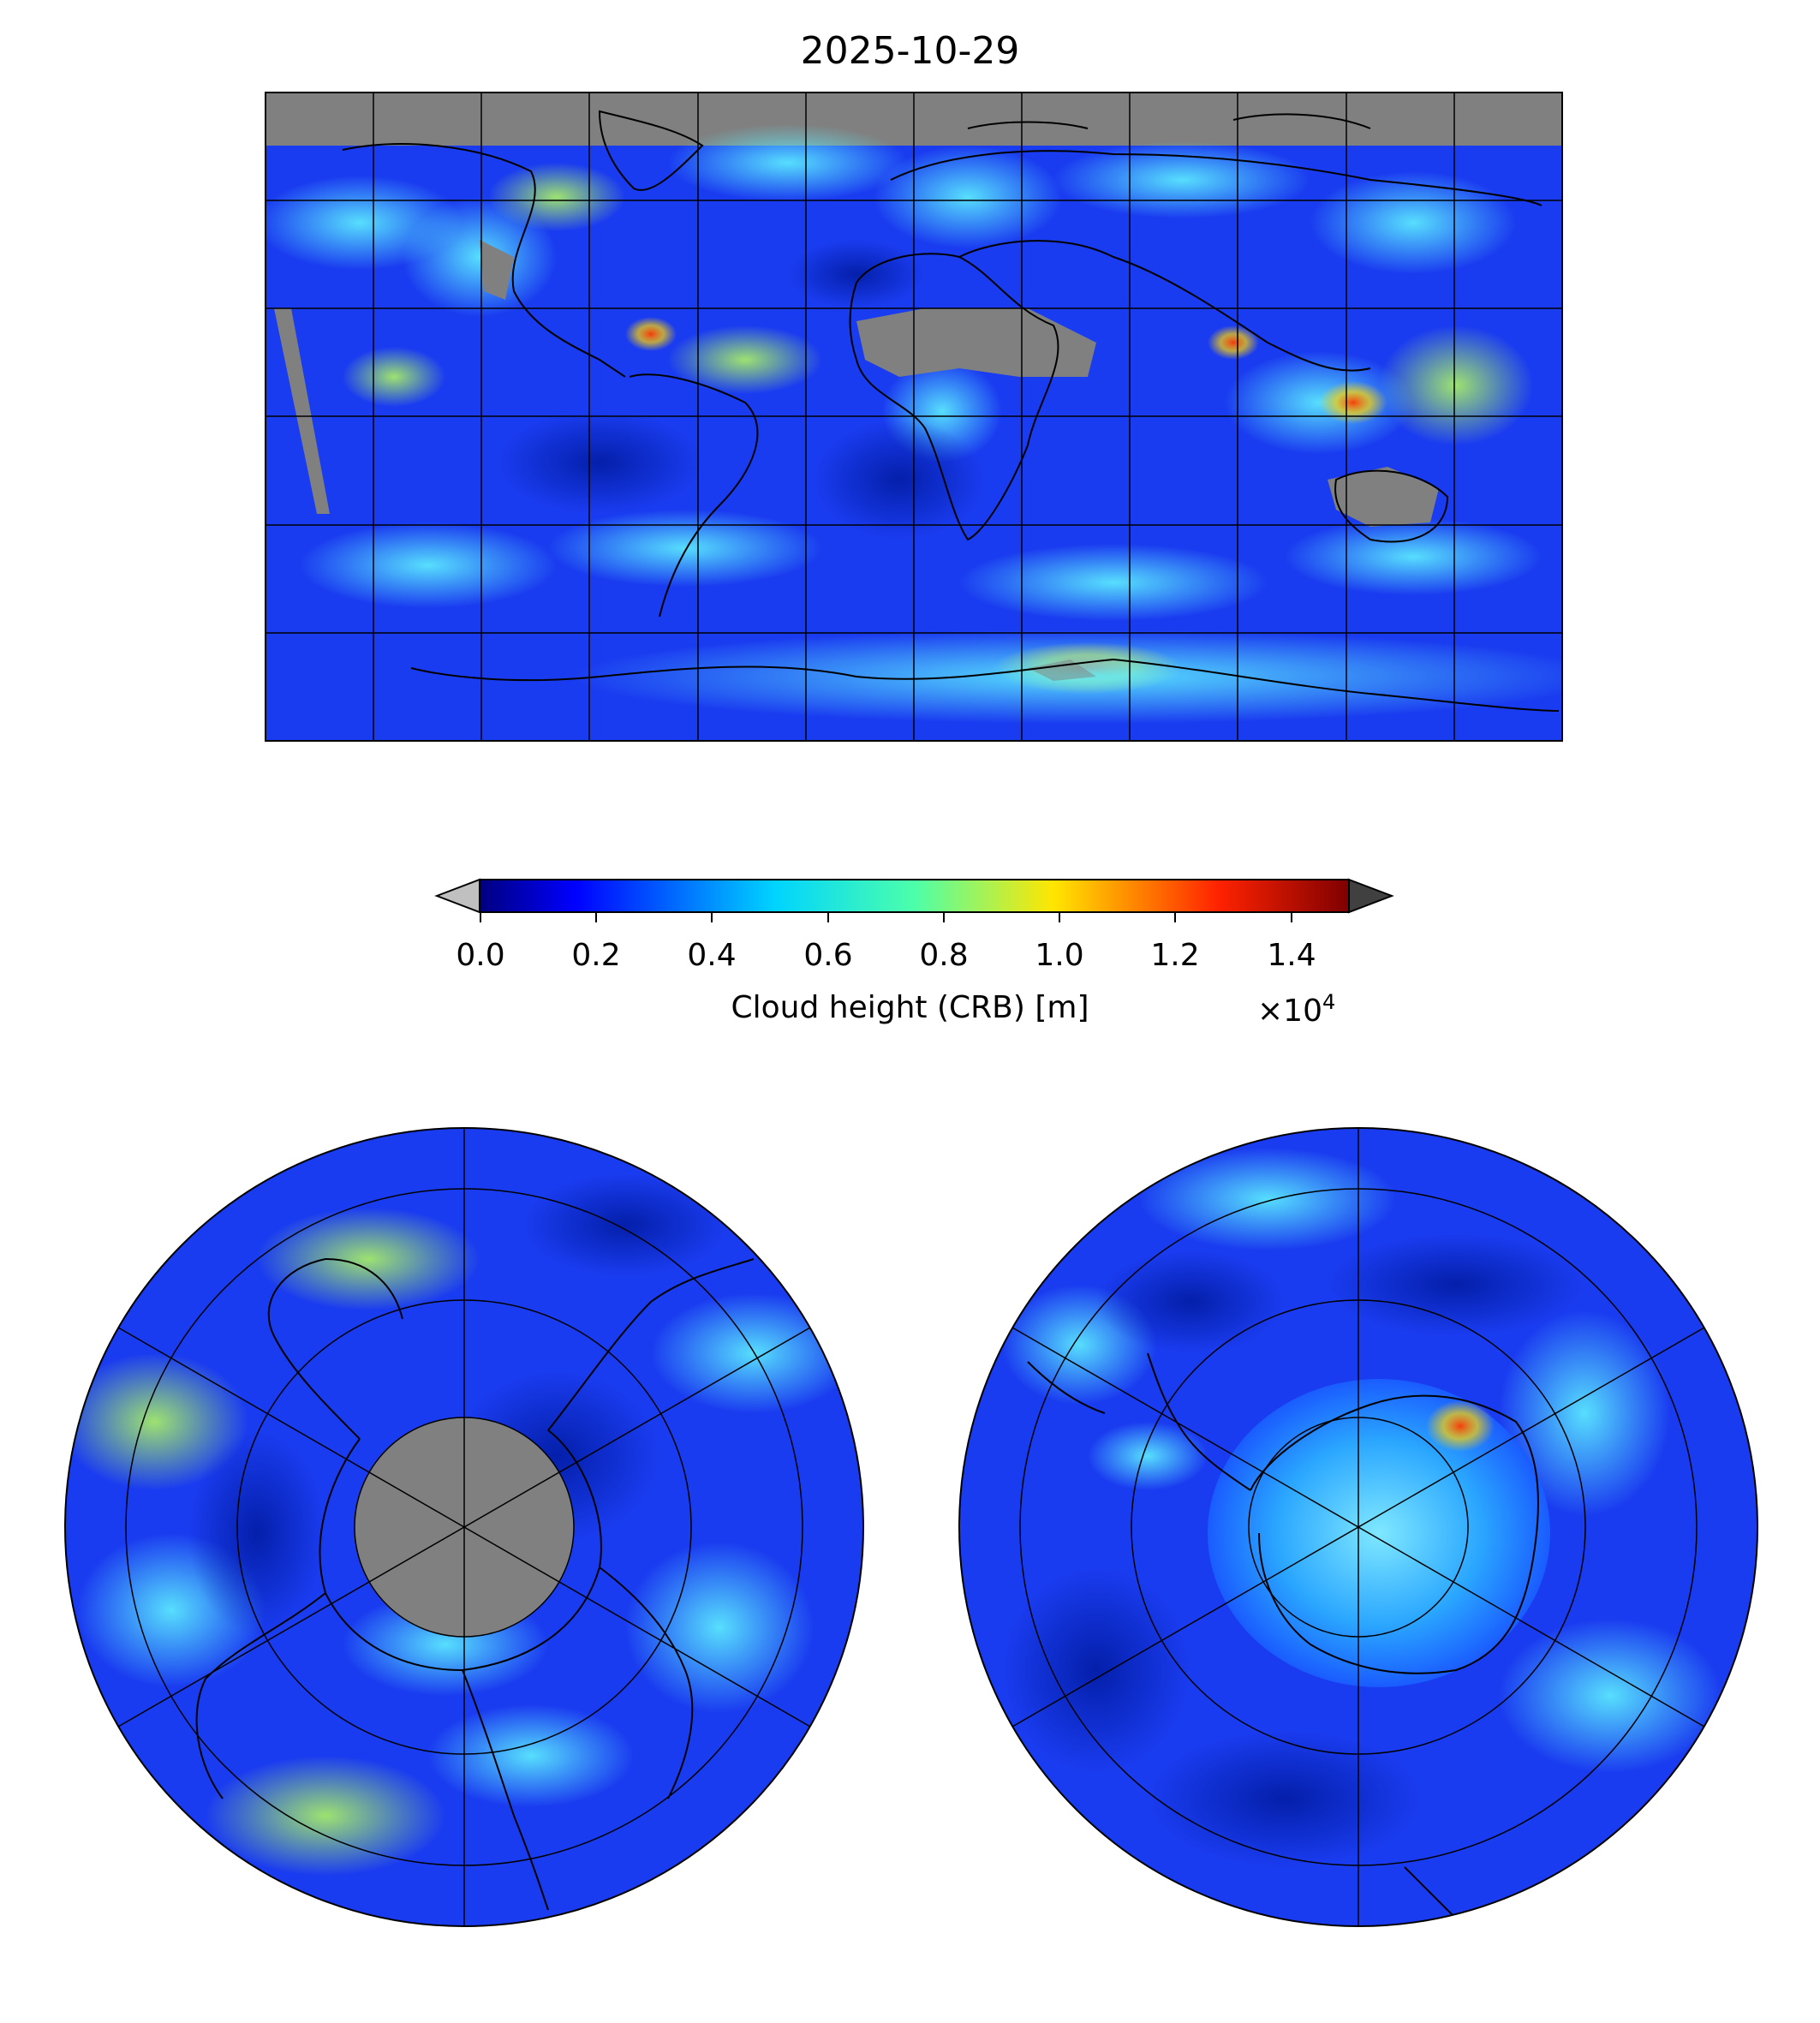 This screenshot has width=1820, height=2023. What do you see at coordinates (910, 51) in the screenshot?
I see `figure-title: 2025-10-29` at bounding box center [910, 51].